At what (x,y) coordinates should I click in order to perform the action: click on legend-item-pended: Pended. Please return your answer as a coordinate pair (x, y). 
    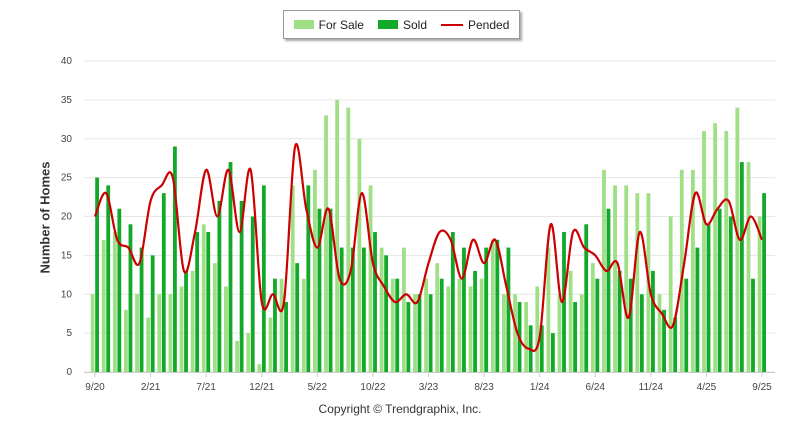
    Looking at the image, I should click on (475, 25).